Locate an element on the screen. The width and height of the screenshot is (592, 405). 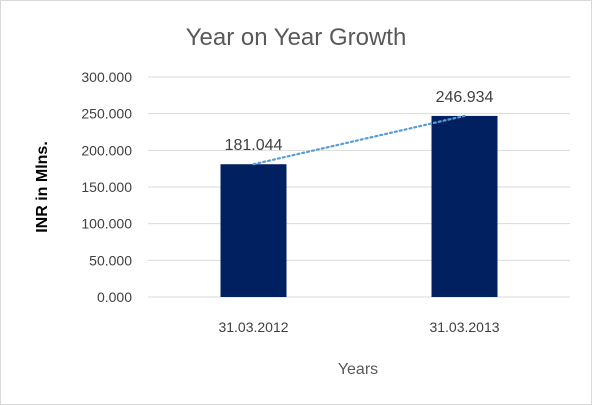
x-tick-label: 31.03.2013 is located at coordinates (464, 327).